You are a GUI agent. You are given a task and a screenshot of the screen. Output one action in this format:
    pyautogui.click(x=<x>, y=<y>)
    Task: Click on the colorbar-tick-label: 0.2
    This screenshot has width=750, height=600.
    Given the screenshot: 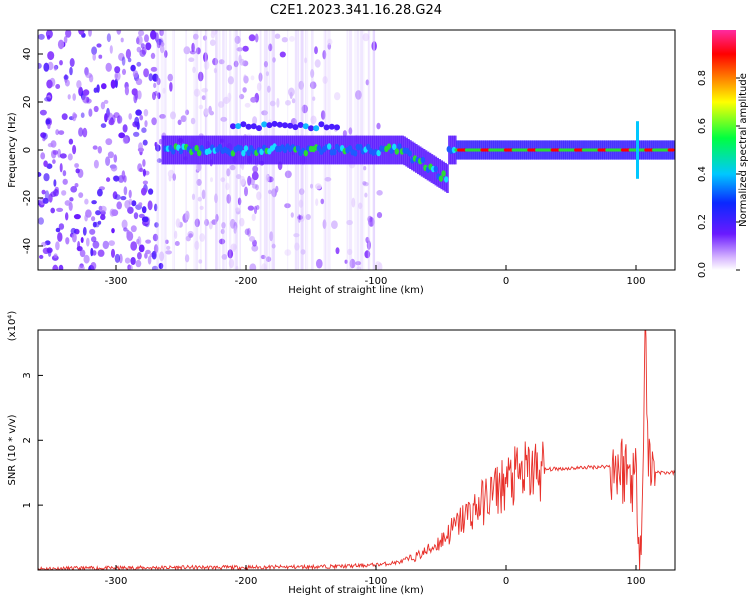 What is the action you would take?
    pyautogui.click(x=702, y=222)
    